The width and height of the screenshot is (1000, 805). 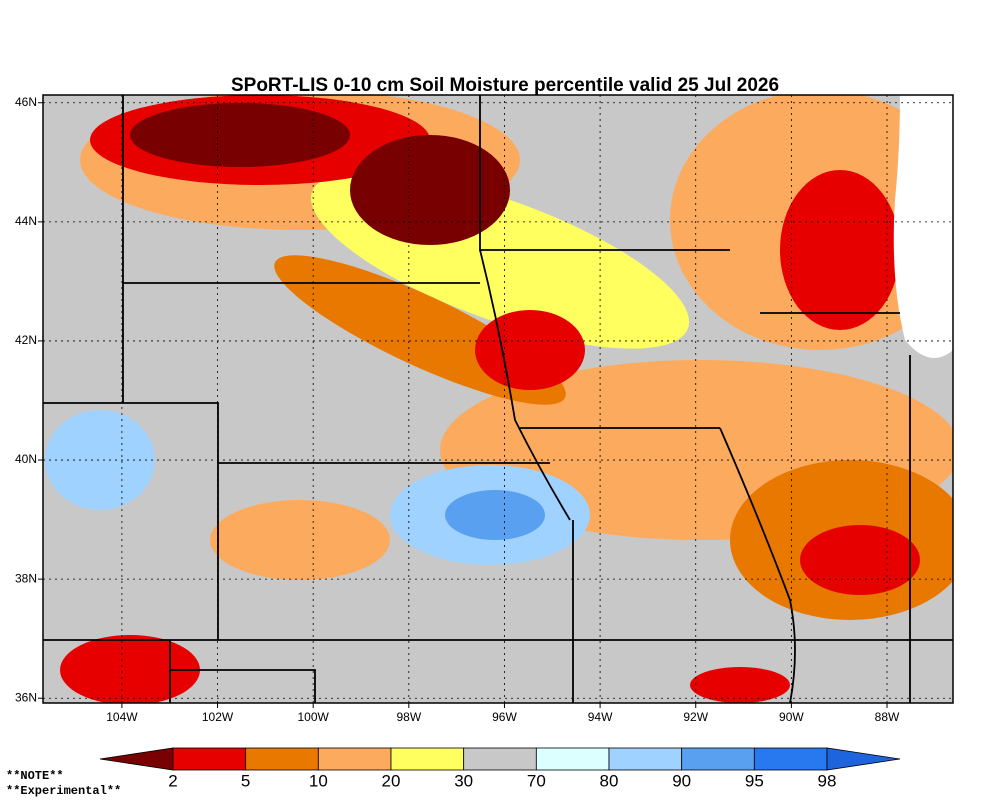 I want to click on lon-tick-label: 92W, so click(x=695, y=717).